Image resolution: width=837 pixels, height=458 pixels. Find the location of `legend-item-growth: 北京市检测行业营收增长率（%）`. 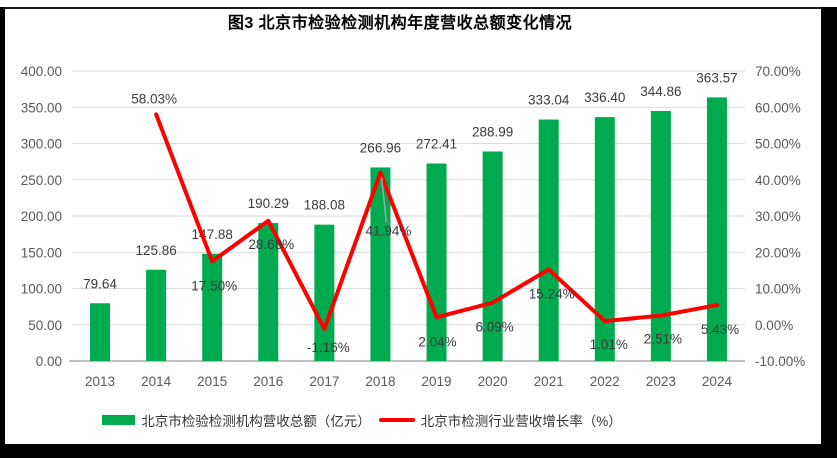

legend-item-growth: 北京市检测行业营收增长率（%） is located at coordinates (500, 420).